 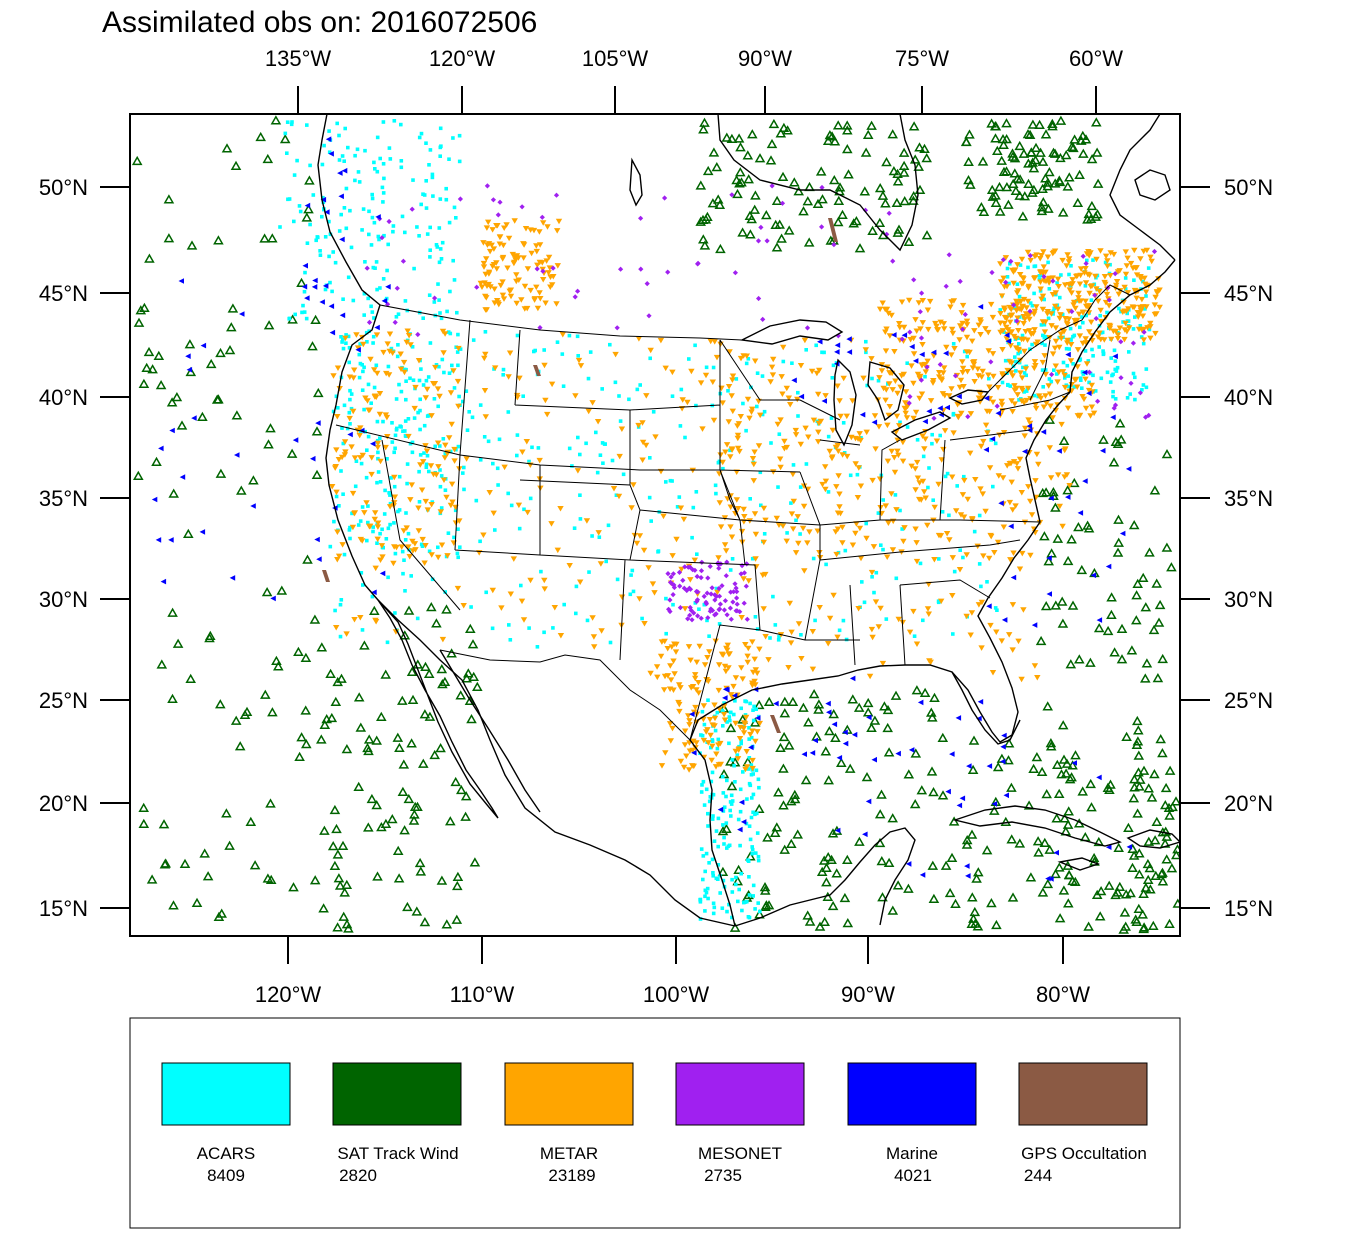 I want to click on legend-count-sat-track-wind: 2820, so click(x=358, y=1175).